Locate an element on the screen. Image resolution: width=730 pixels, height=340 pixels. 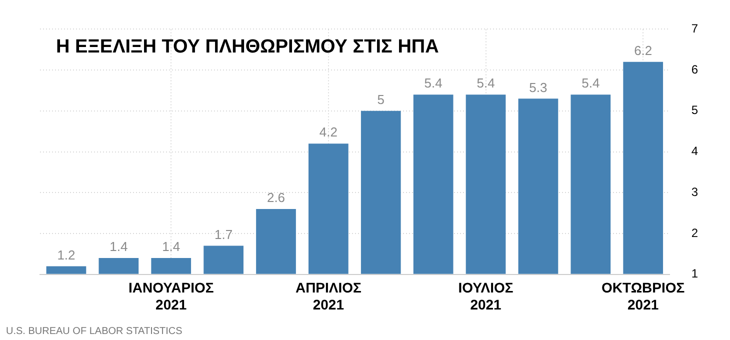
x-tick-label: ΙΟΥΛΙΟΣ 2021 is located at coordinates (486, 296).